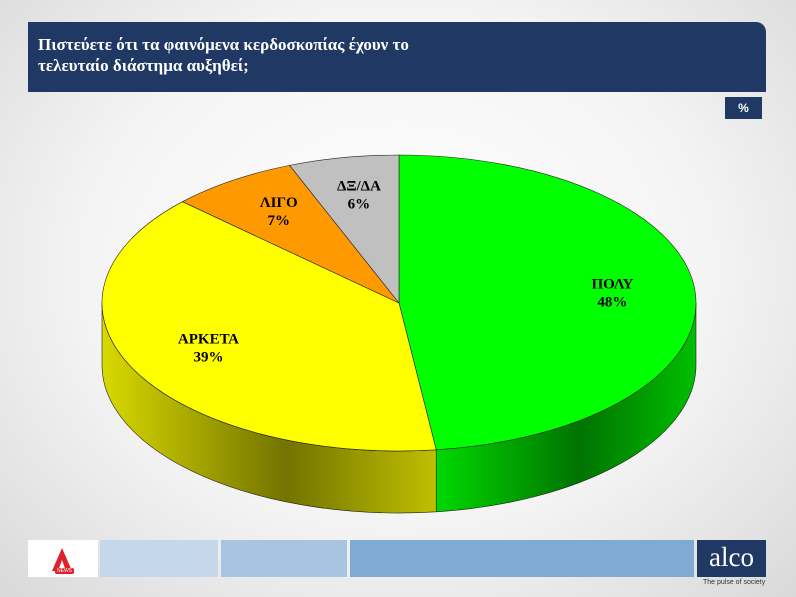 The image size is (796, 597). I want to click on value-label: 6%, so click(359, 204).